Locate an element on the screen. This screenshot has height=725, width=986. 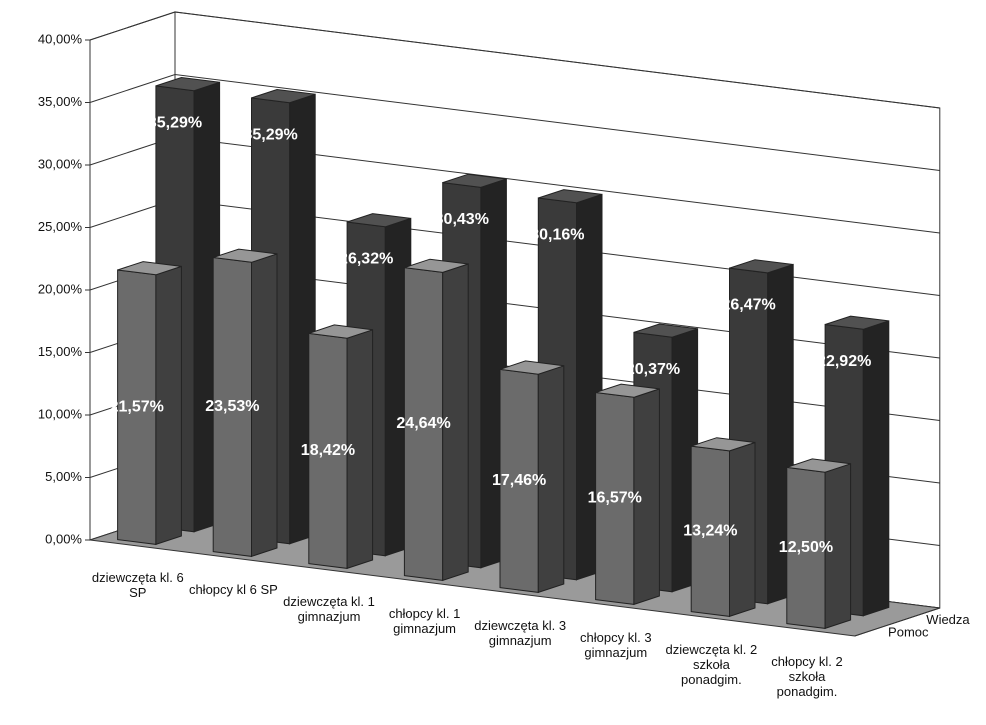
y-tick-label: 5,00% is located at coordinates (63, 476).